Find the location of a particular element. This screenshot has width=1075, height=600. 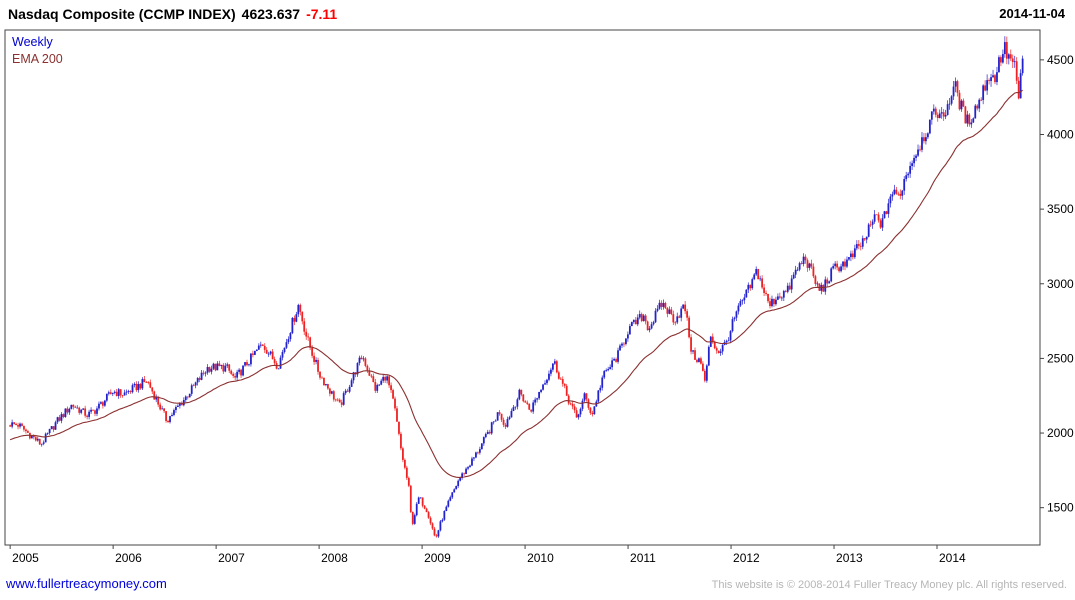

x-tick-label: 2012 is located at coordinates (746, 558).